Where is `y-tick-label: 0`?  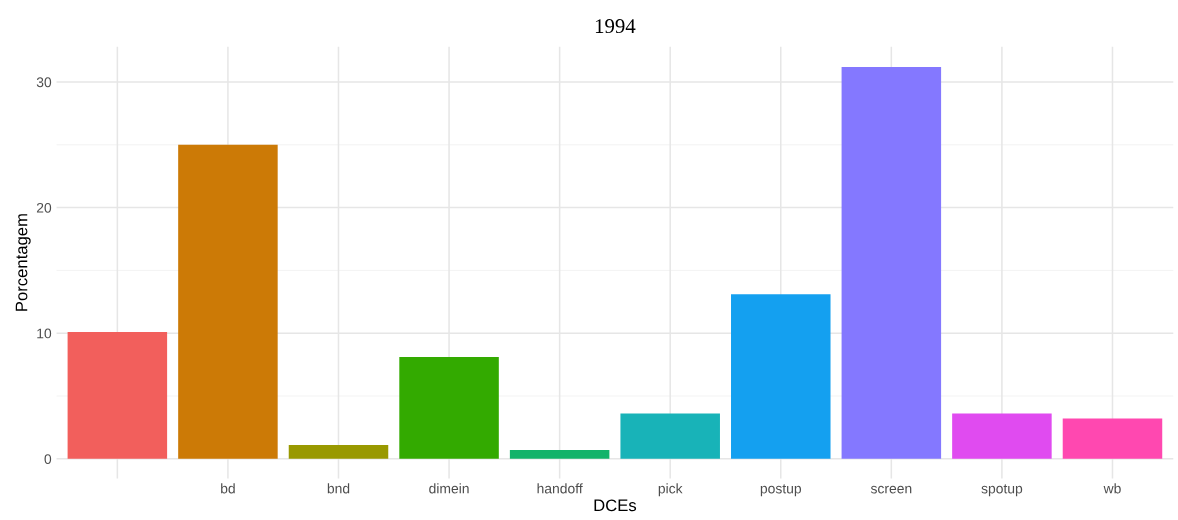 y-tick-label: 0 is located at coordinates (48, 459).